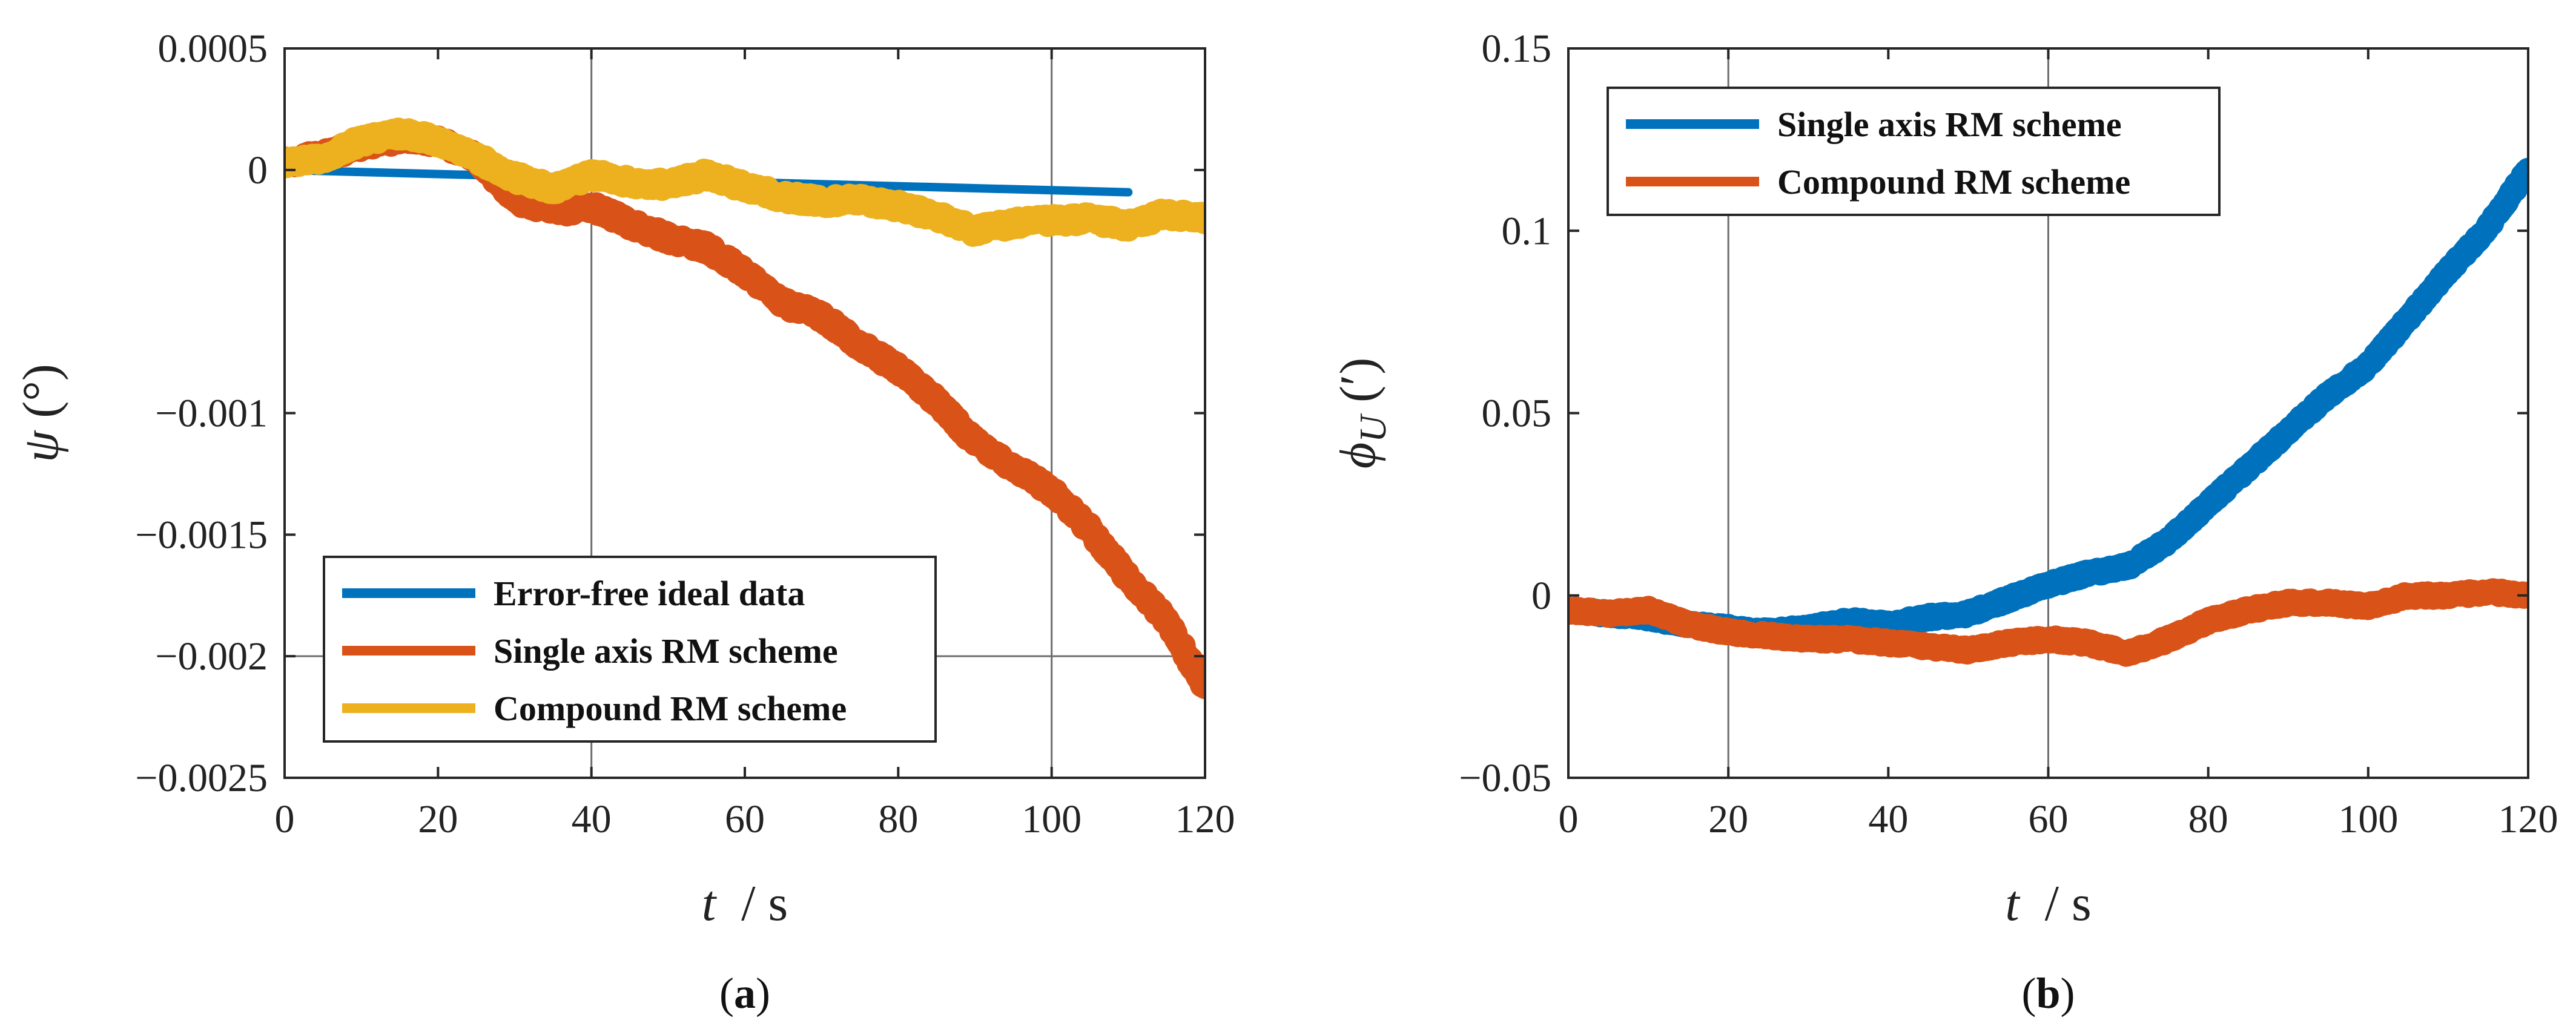  I want to click on y-tick-label: −0.001, so click(211, 414).